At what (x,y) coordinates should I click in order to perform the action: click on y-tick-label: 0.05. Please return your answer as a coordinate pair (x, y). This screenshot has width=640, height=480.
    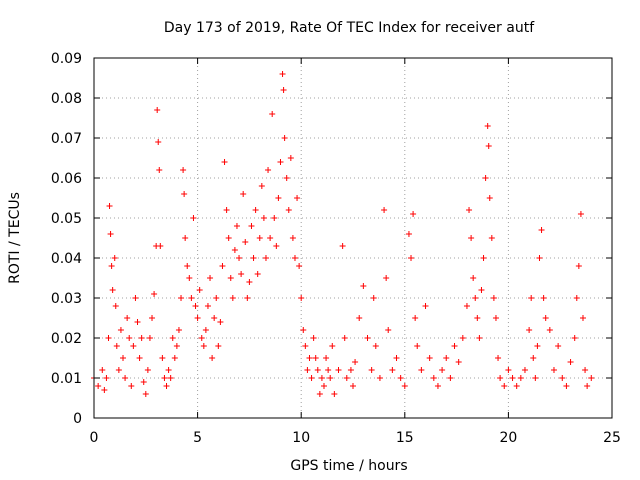
    Looking at the image, I should click on (66, 219).